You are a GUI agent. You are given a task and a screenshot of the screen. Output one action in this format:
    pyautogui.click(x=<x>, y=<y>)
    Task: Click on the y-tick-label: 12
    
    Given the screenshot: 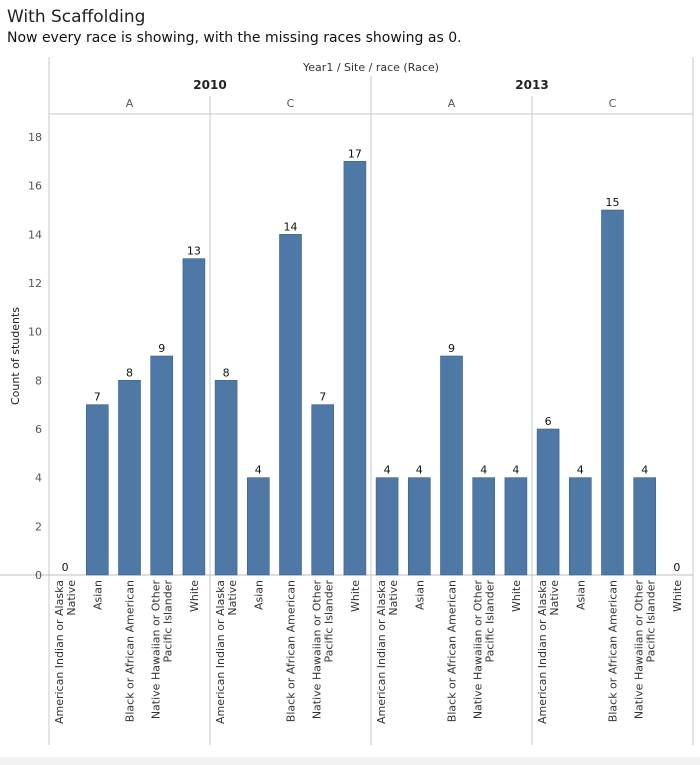 What is the action you would take?
    pyautogui.click(x=35, y=283)
    